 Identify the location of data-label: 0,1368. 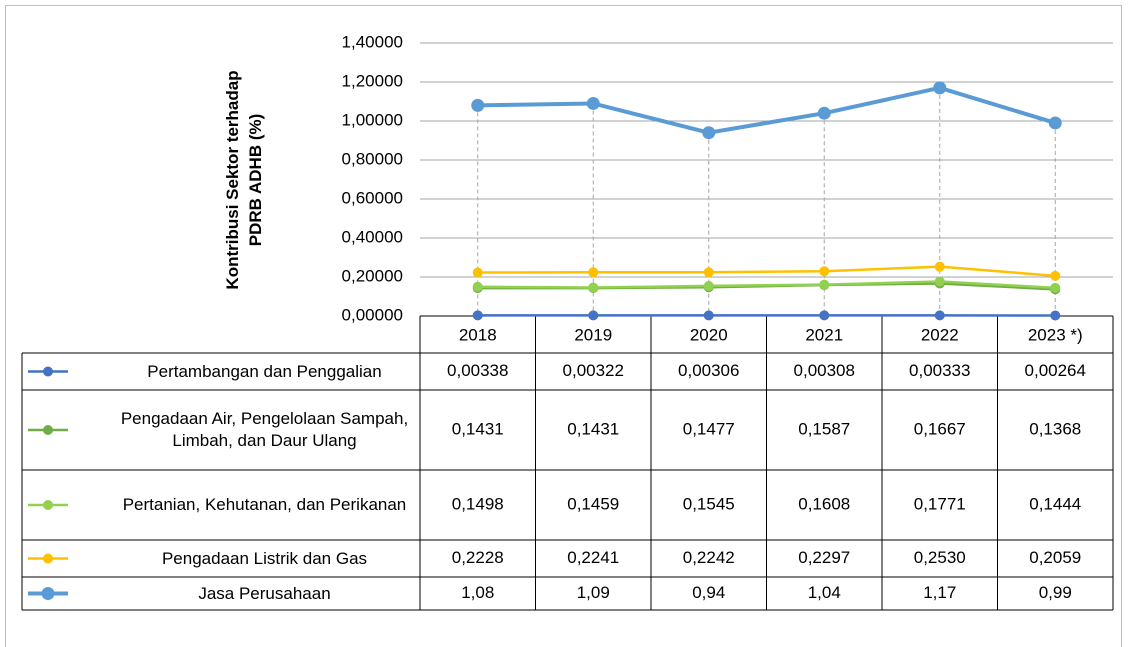
(1055, 428).